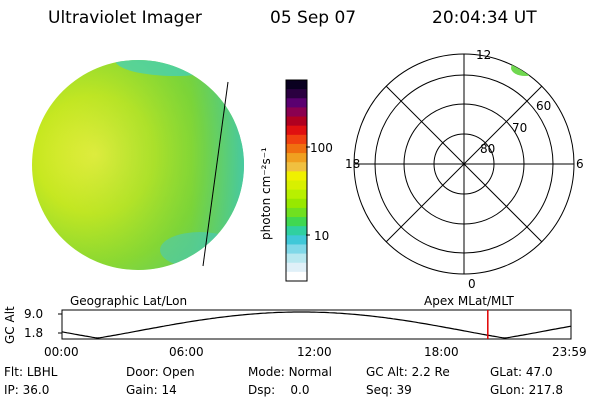  Describe the element at coordinates (469, 301) in the screenshot. I see `apex-label: Apex MLat/MLT` at that location.